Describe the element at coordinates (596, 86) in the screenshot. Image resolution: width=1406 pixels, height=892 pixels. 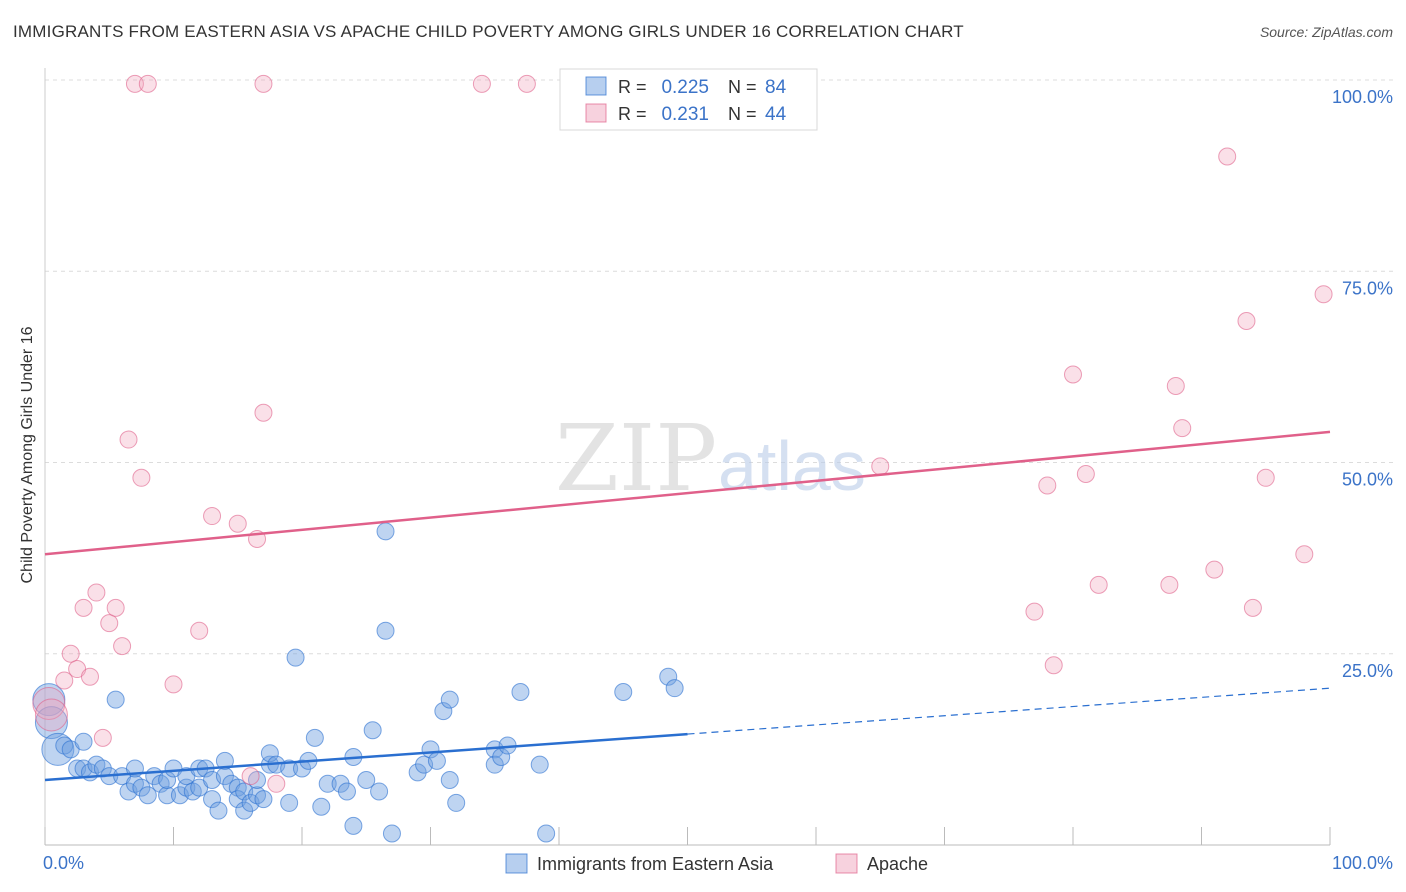
I see `eastern-asia-swatch` at that location.